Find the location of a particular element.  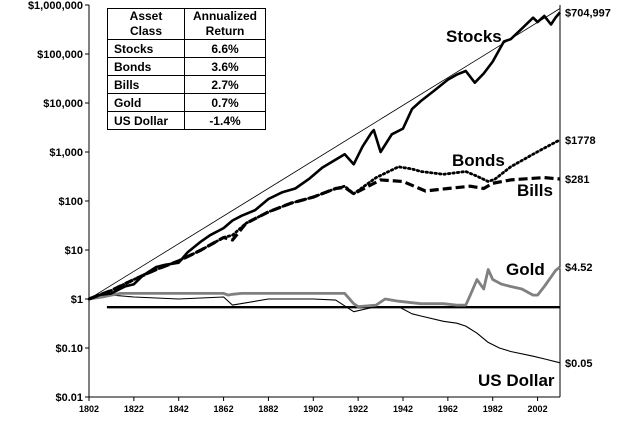

x-tick-label: 1882 is located at coordinates (268, 409).